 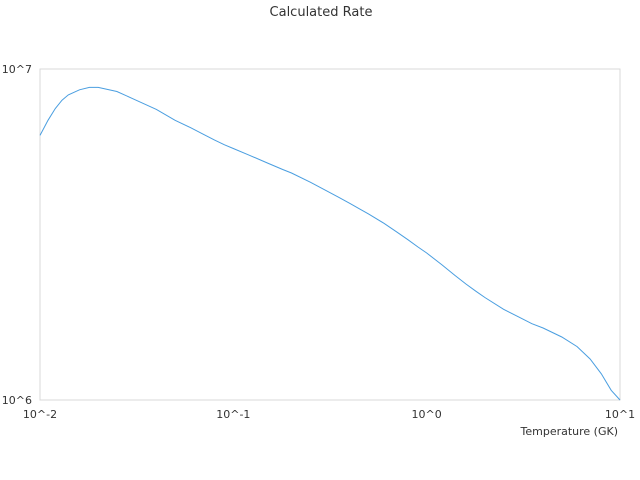 What do you see at coordinates (40, 414) in the screenshot?
I see `x-tick-label: 10^-2` at bounding box center [40, 414].